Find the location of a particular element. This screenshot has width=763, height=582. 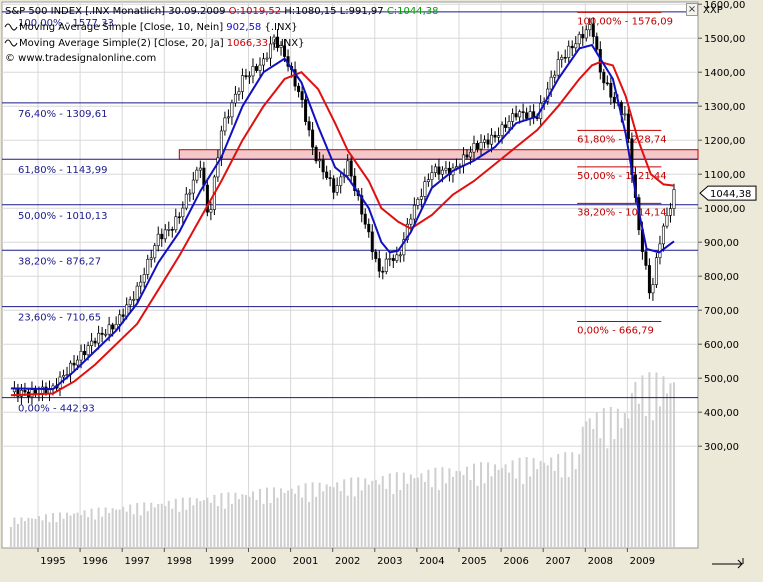

y-tick-label: 700,00 is located at coordinates (721, 311).